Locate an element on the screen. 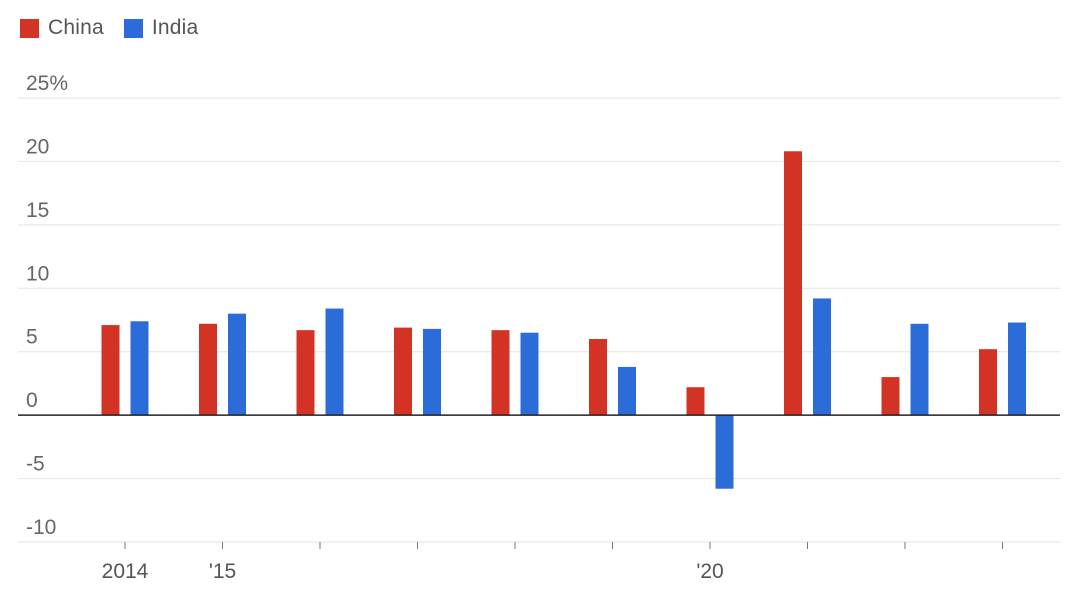  x-tick-label: 2014 is located at coordinates (125, 571).